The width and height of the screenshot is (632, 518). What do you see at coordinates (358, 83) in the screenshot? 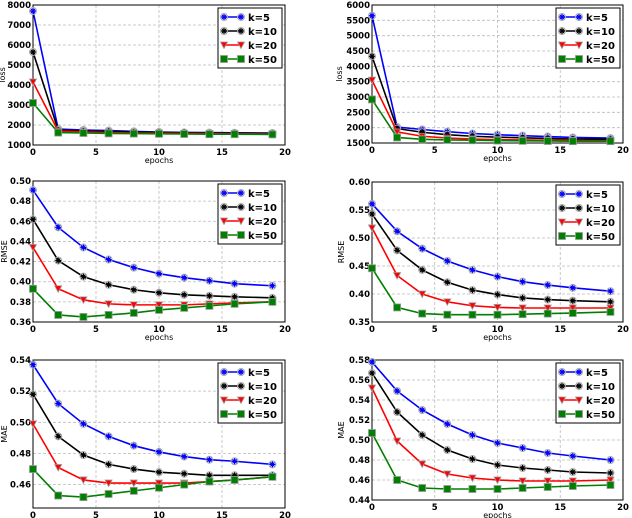
I see `y-tick-label: 3500` at bounding box center [358, 83].